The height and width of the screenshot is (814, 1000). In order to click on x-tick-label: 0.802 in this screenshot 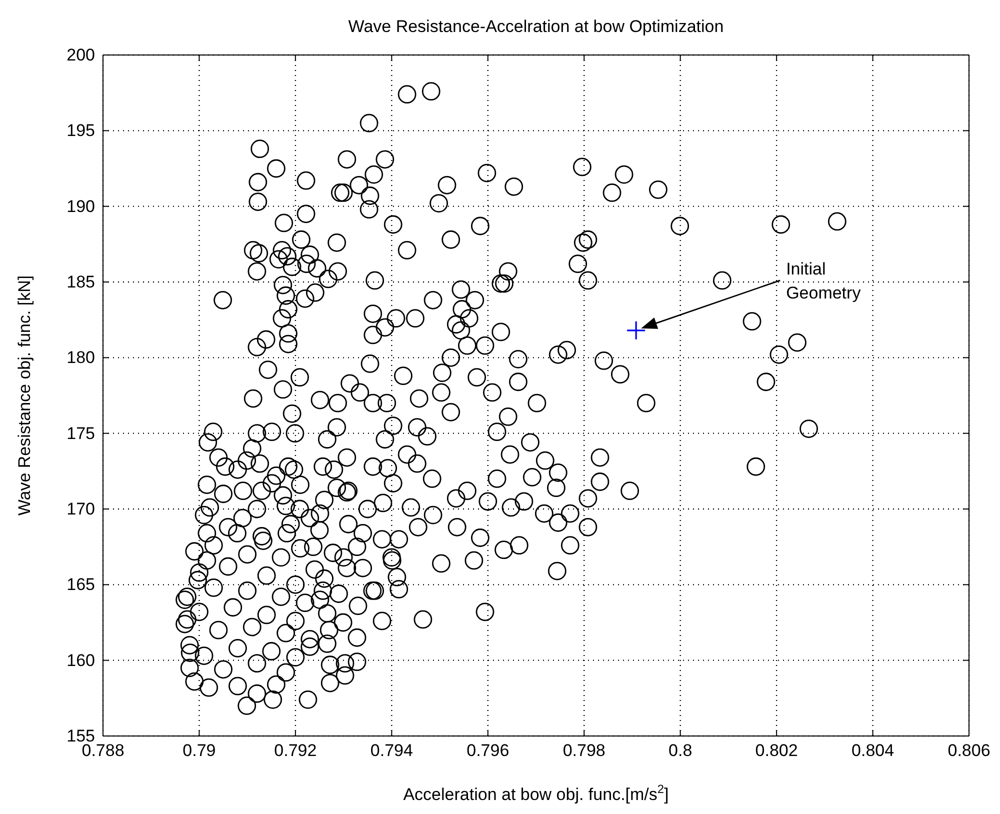, I will do `click(776, 750)`.